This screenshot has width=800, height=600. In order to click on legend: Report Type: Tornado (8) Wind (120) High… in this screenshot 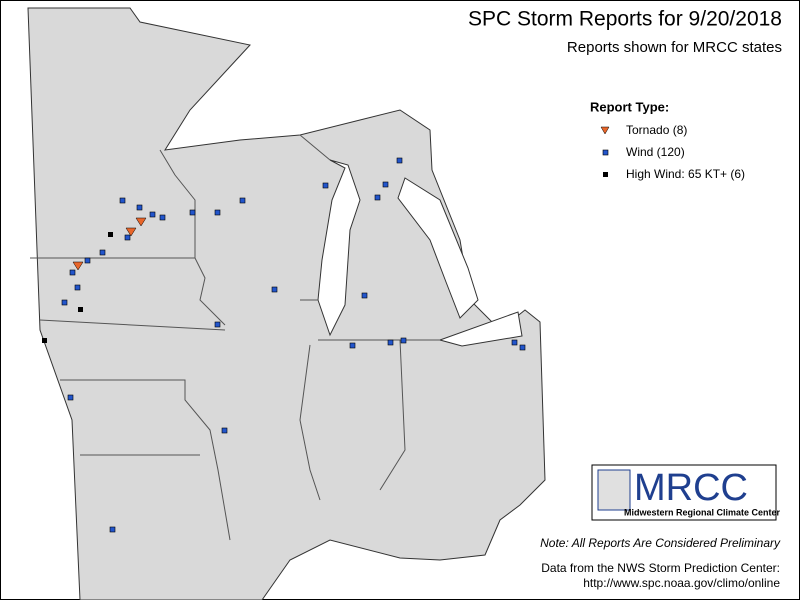, I will do `click(667, 140)`.